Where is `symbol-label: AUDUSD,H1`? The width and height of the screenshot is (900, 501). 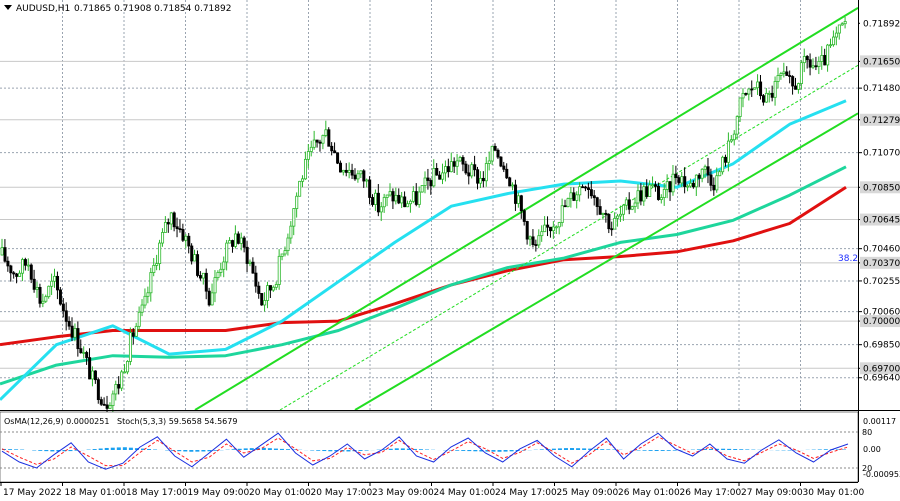
symbol-label: AUDUSD,H1 is located at coordinates (43, 9).